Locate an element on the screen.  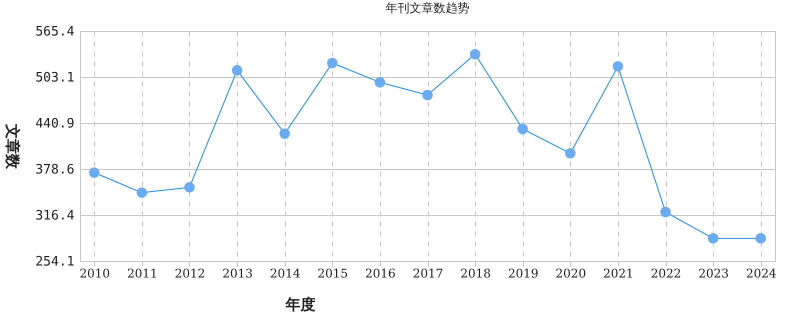
x-tick-label: 2013 is located at coordinates (237, 273).